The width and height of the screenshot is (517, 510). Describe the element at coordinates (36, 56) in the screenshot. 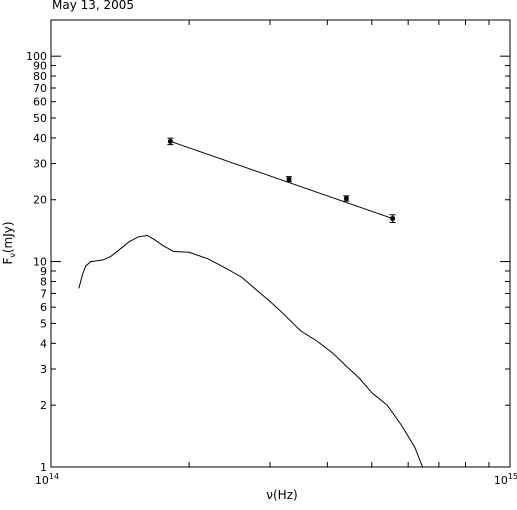

I see `y-tick-label: 100` at that location.